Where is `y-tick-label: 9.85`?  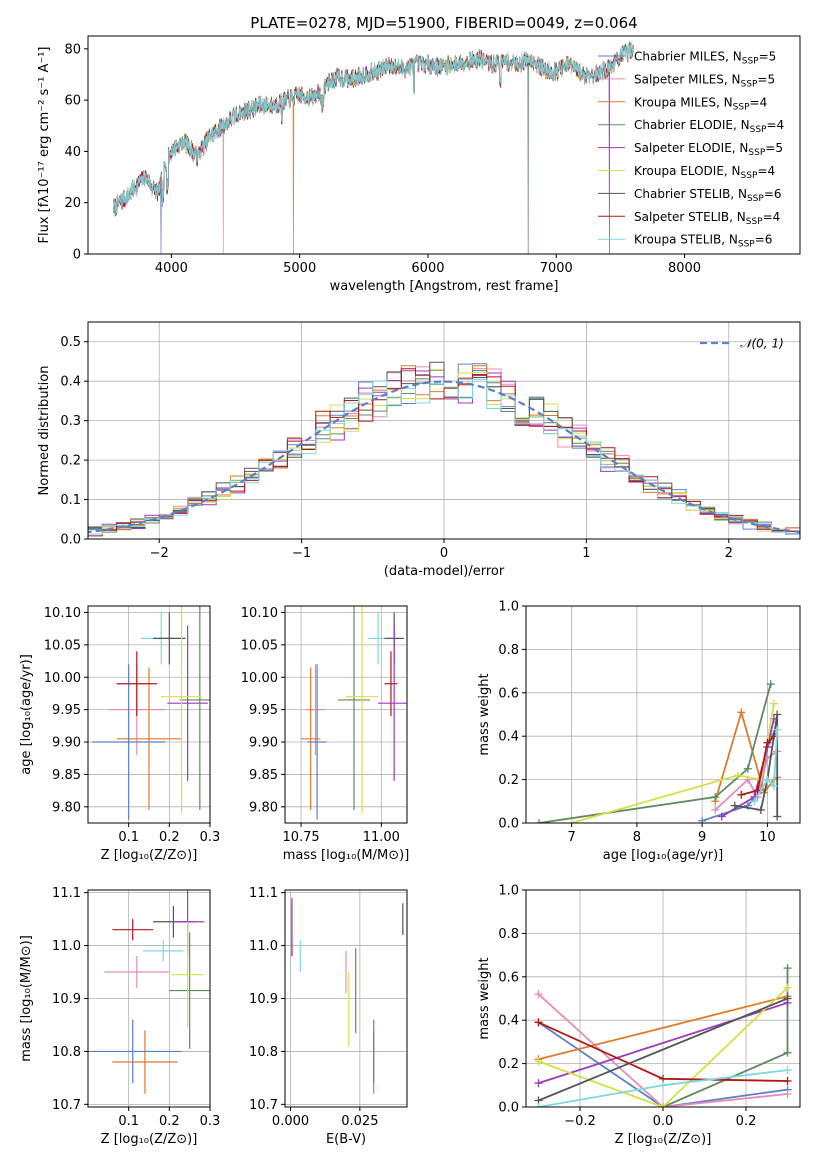
y-tick-label: 9.85 is located at coordinates (263, 775).